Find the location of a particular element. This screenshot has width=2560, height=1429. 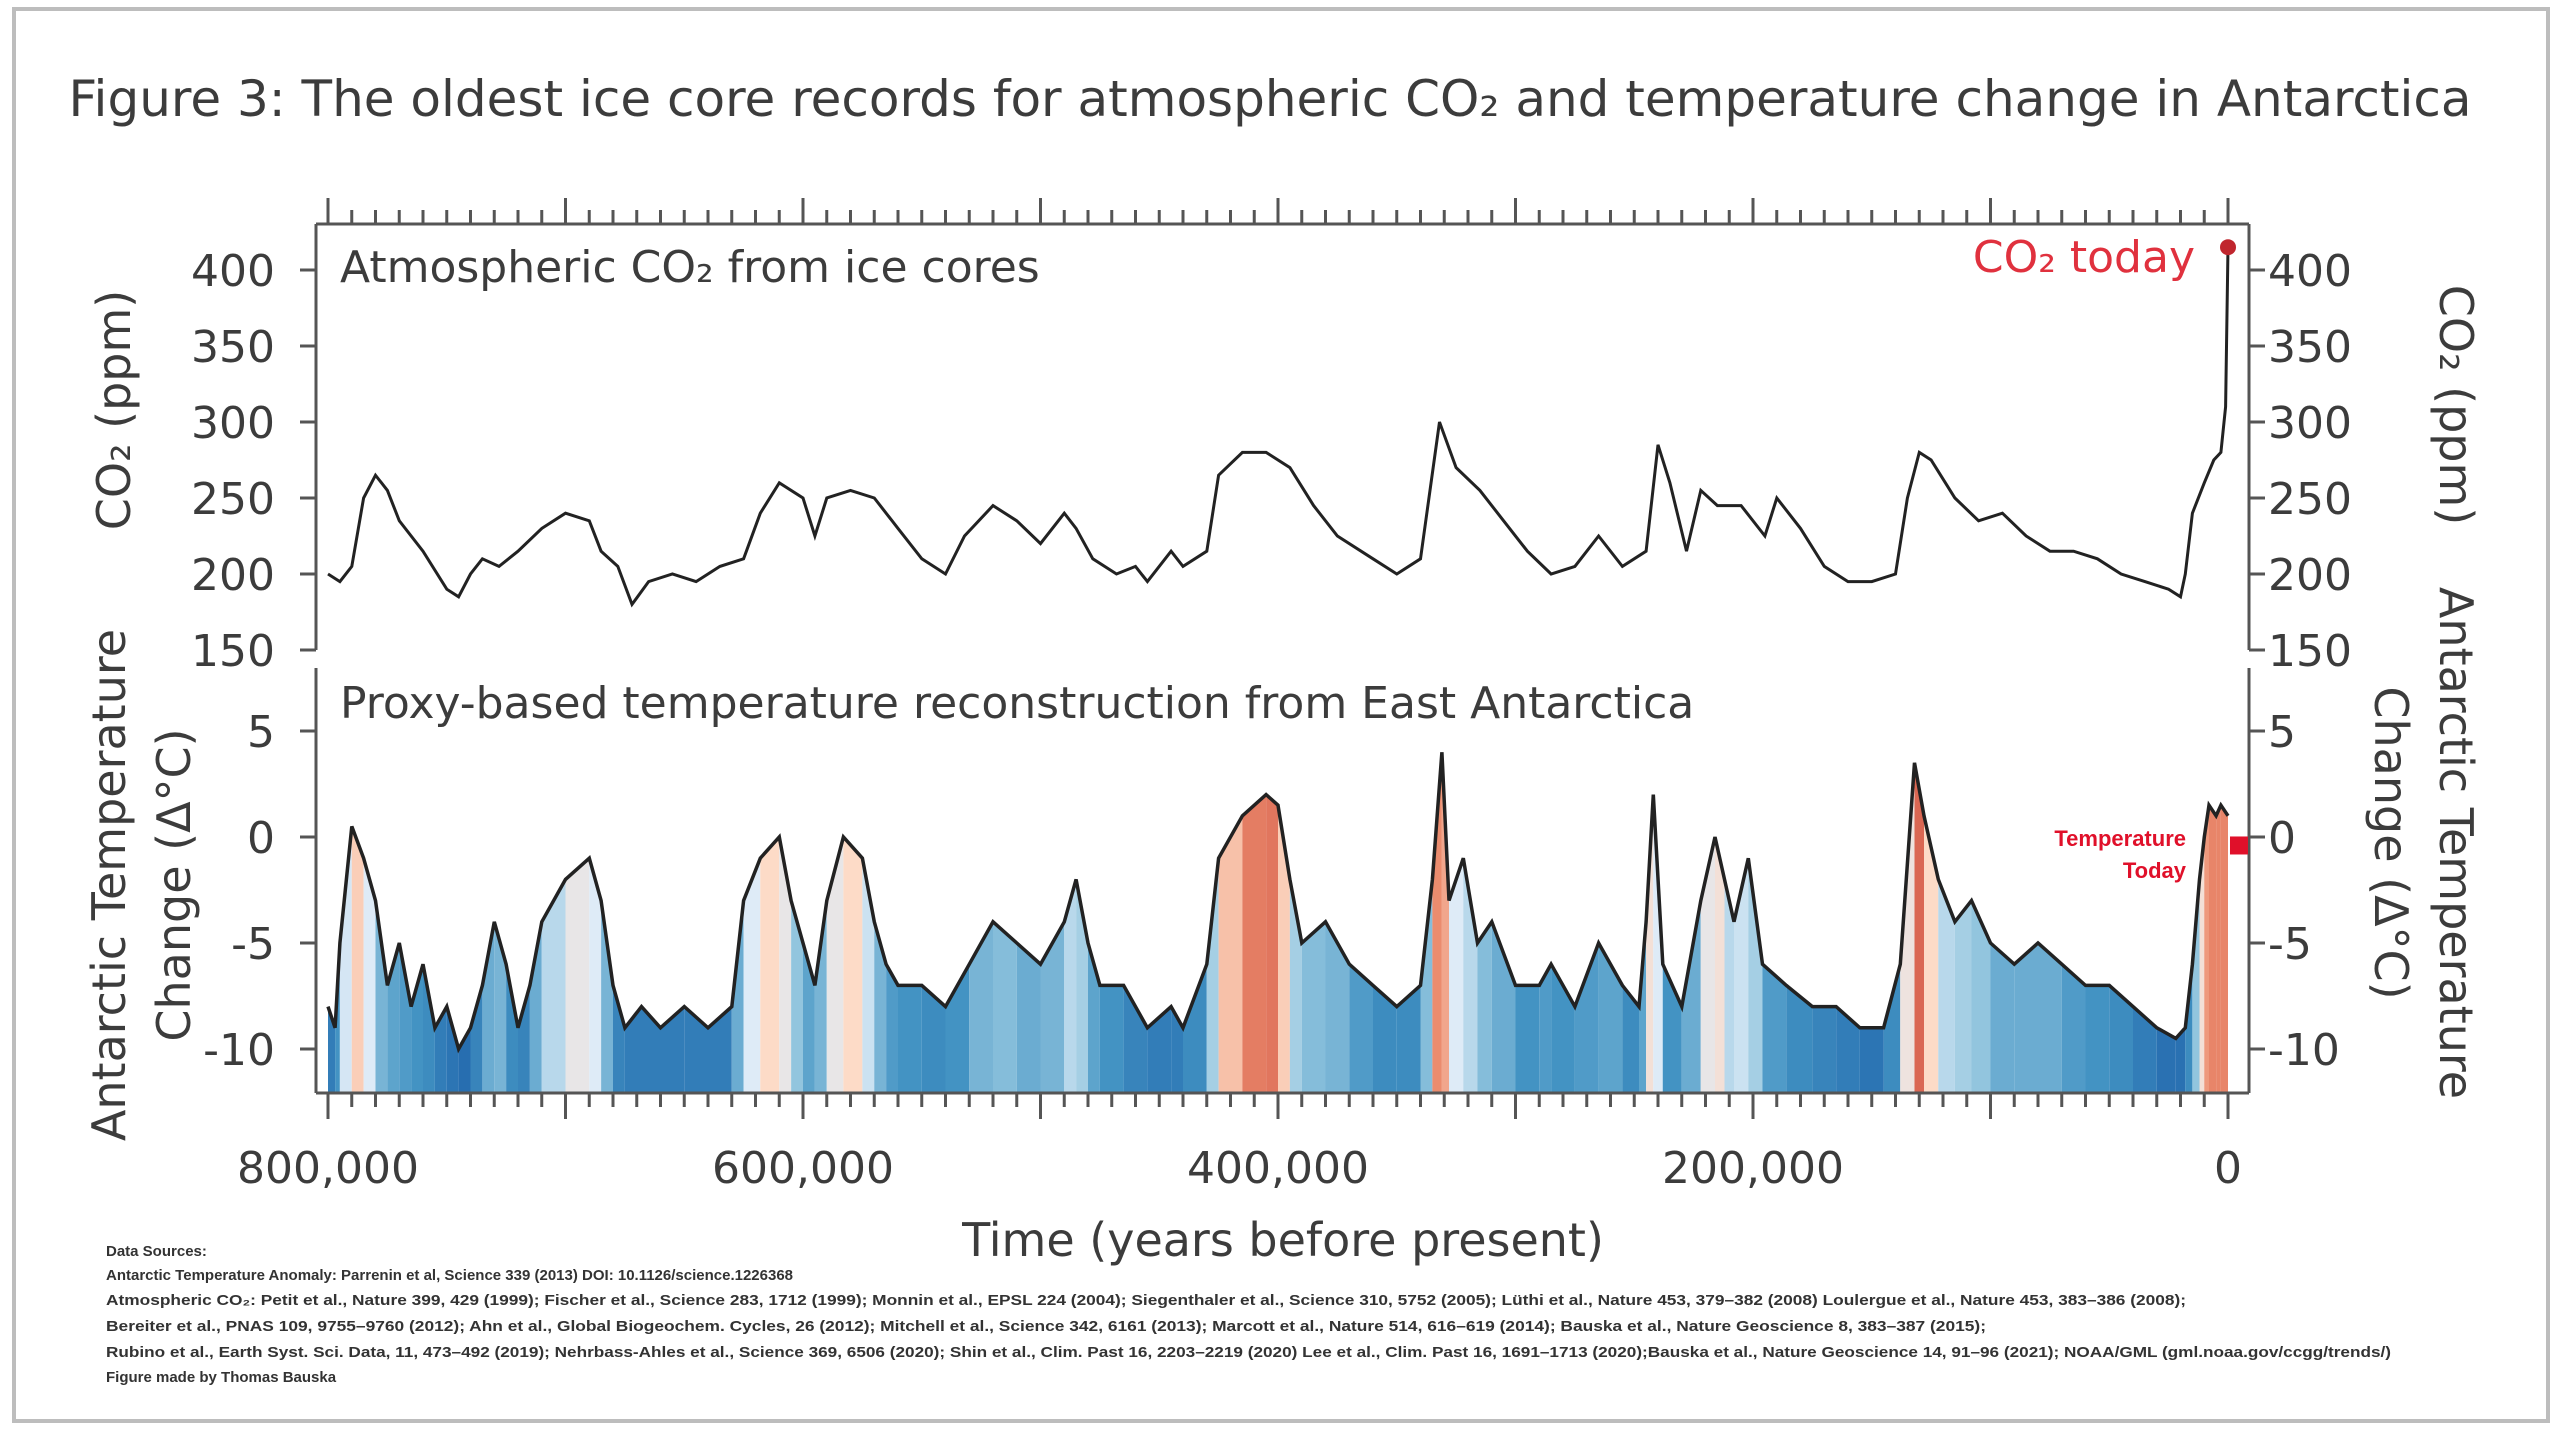

co2-today-marker is located at coordinates (2228, 247).